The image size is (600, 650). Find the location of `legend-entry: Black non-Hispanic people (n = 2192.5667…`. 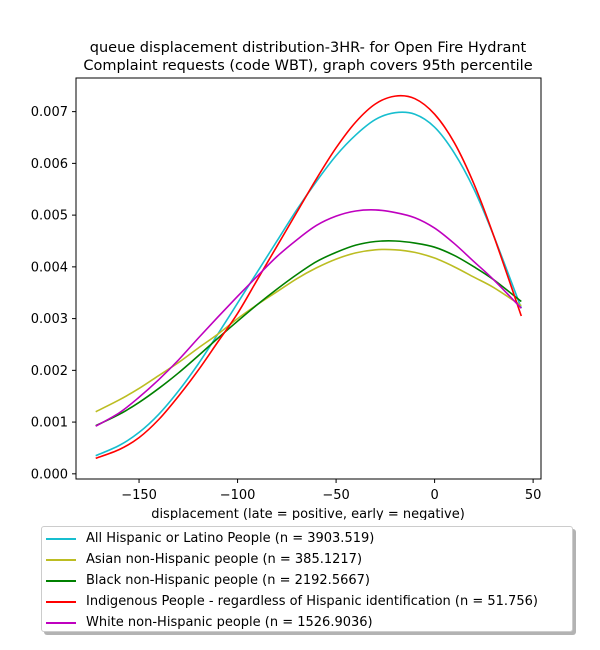

legend-entry: Black non-Hispanic people (n = 2192.5667… is located at coordinates (206, 580).